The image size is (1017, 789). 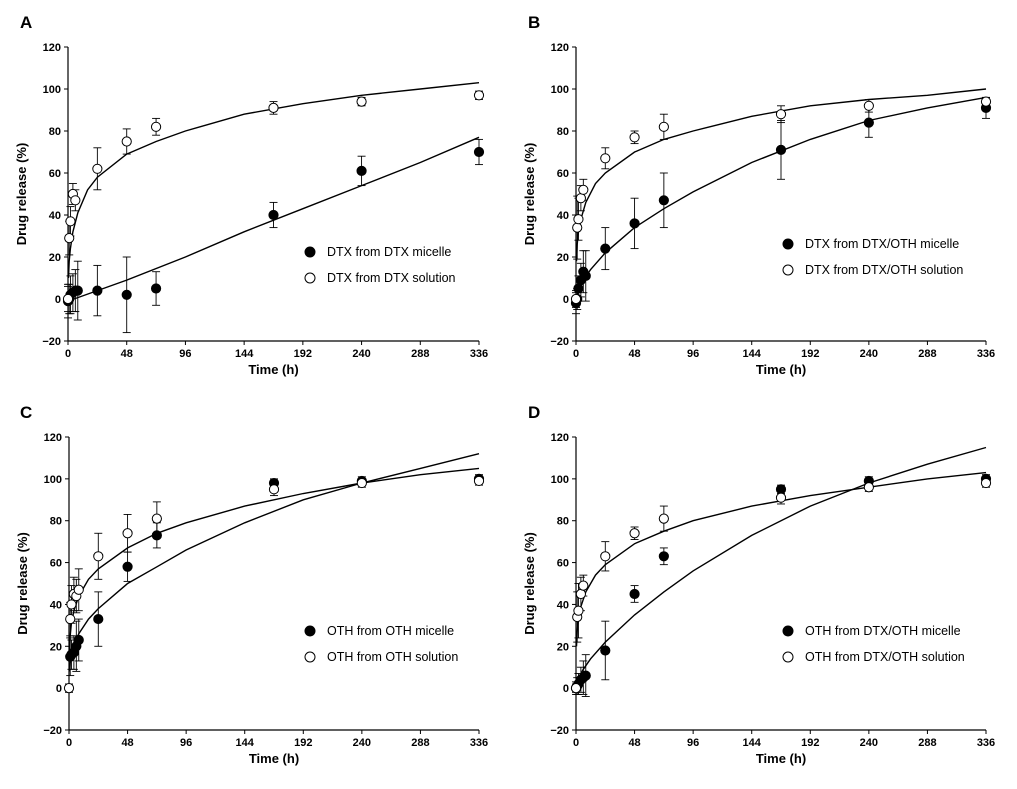 I want to click on panel-label: D, so click(x=534, y=412).